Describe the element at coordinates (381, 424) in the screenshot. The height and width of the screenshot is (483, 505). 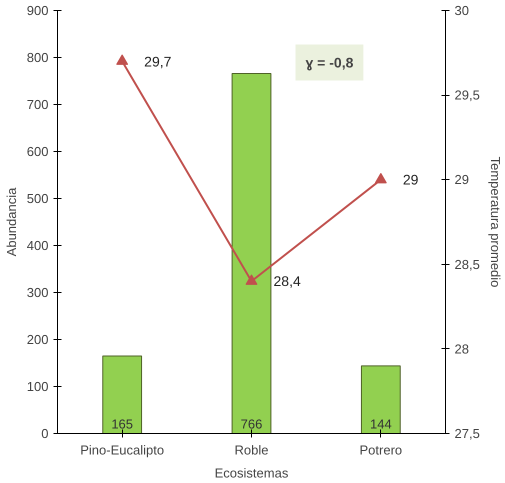
I see `data-label: 144` at that location.